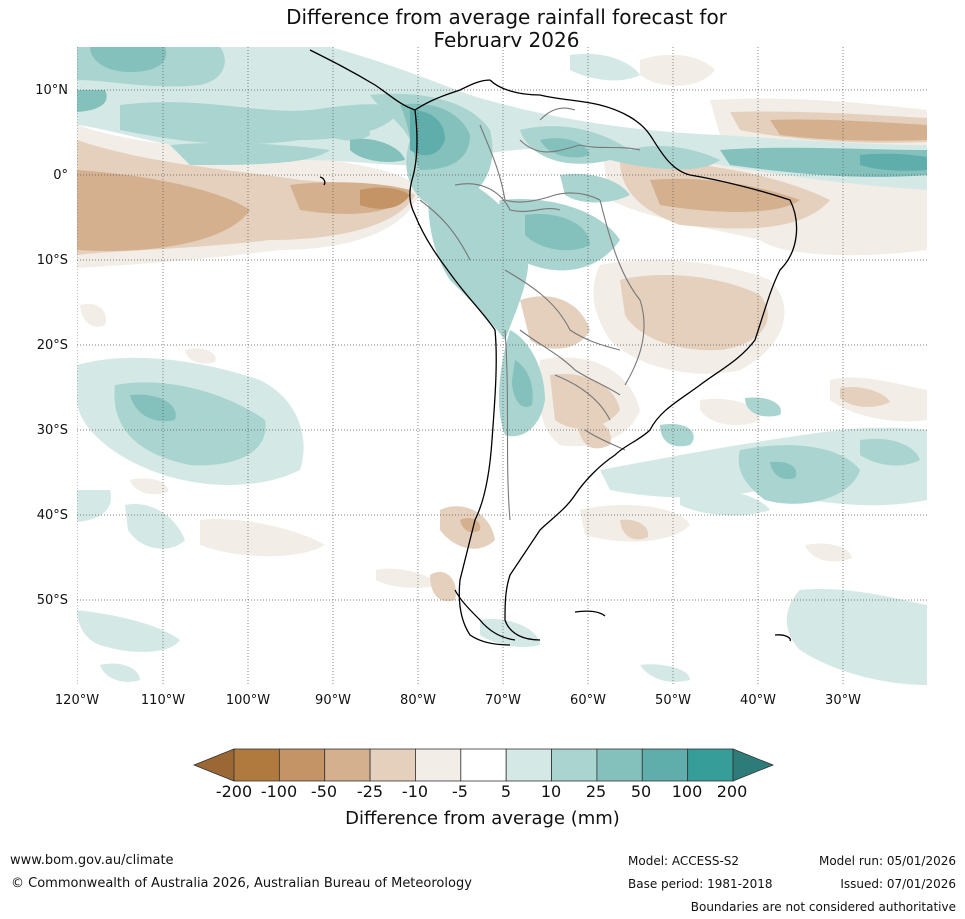 The image size is (965, 919). What do you see at coordinates (887, 861) in the screenshot?
I see `model-run-text: Model run: 05/01/2026` at bounding box center [887, 861].